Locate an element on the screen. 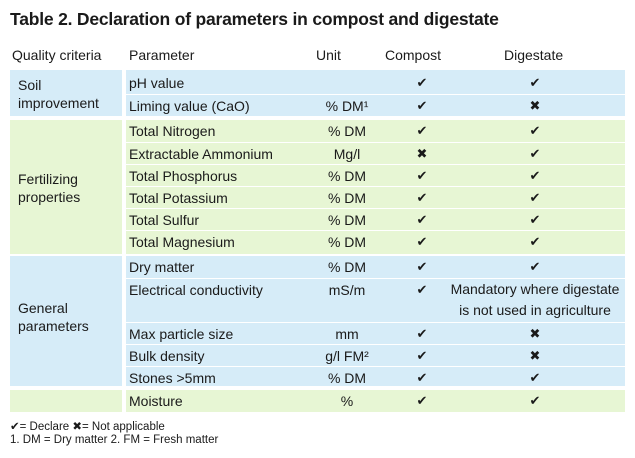 This screenshot has height=458, width=635. header-quality-criteria: Quality criteria is located at coordinates (57, 55).